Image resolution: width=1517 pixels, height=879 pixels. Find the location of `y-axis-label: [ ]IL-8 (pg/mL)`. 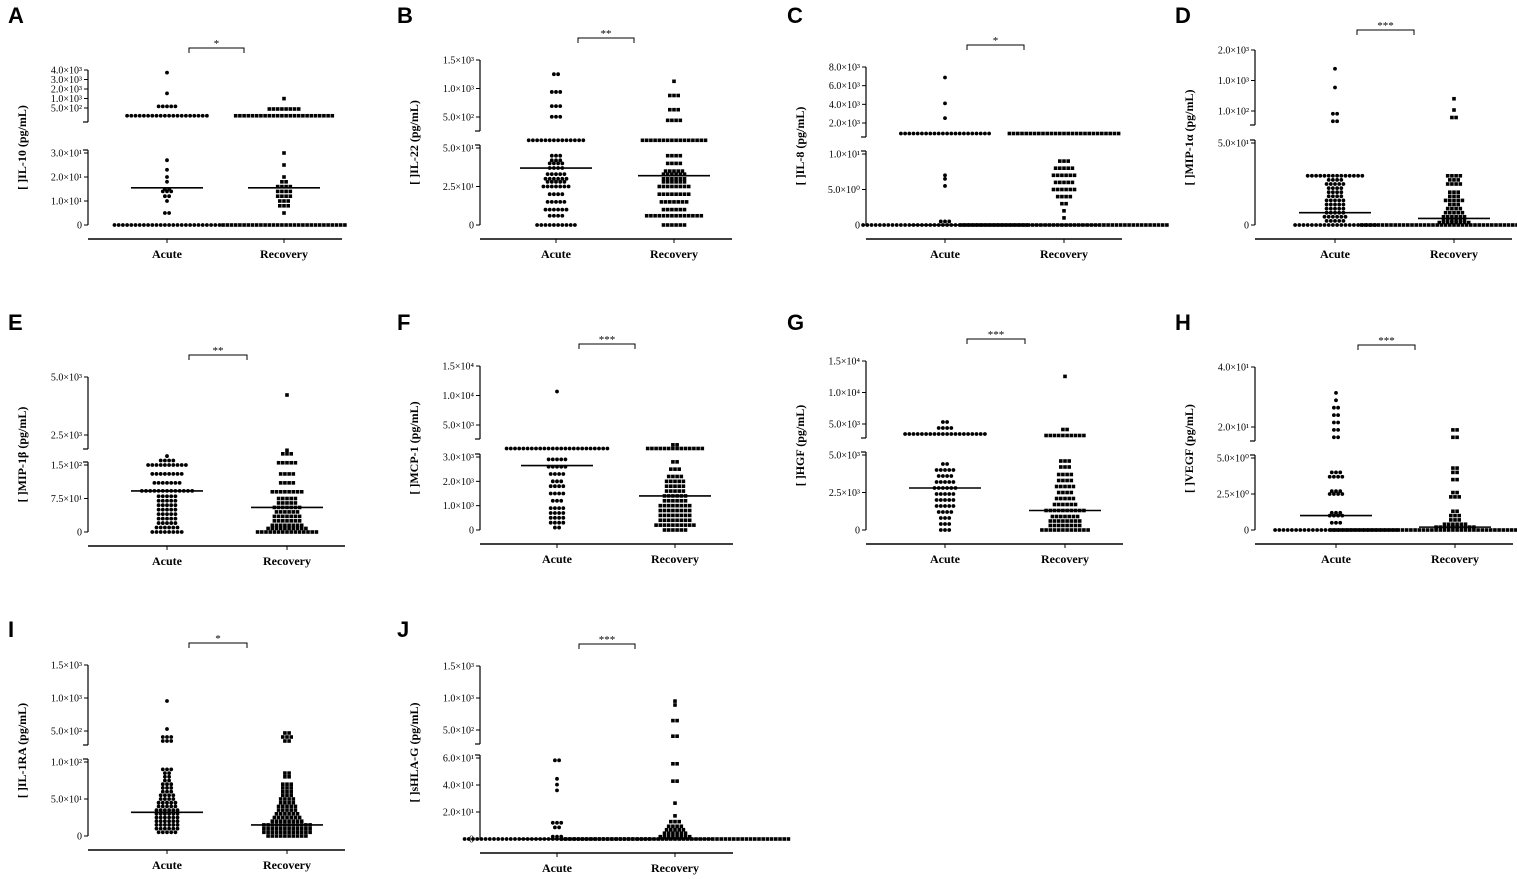

y-axis-label: [ ]IL-8 (pg/mL) is located at coordinates (800, 146).